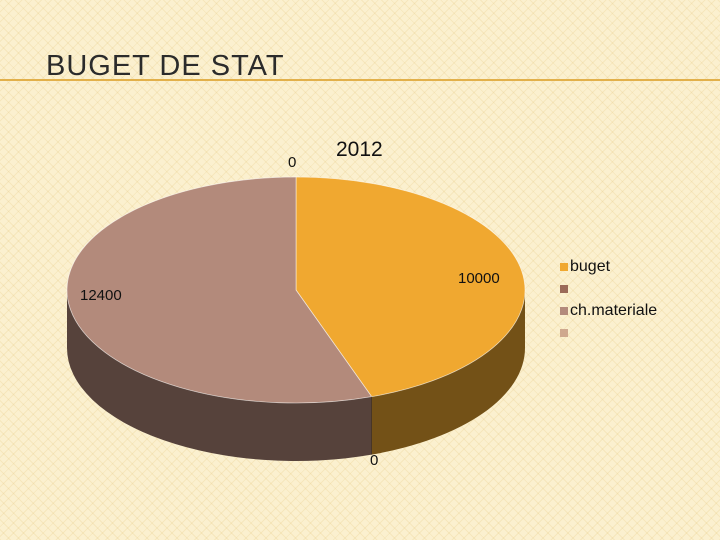  Describe the element at coordinates (374, 460) in the screenshot. I see `data-label-3: 0` at that location.